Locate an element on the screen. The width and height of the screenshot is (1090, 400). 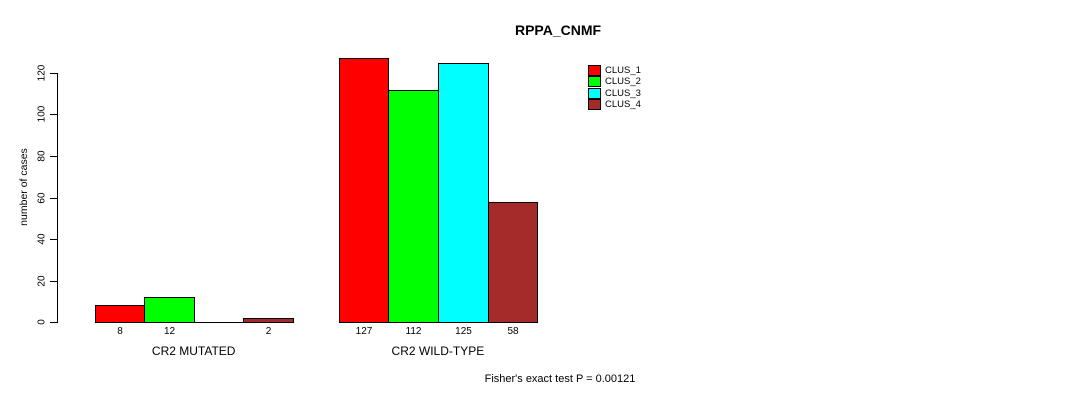
bar-clus-3-cr2-wild-type is located at coordinates (463, 193).